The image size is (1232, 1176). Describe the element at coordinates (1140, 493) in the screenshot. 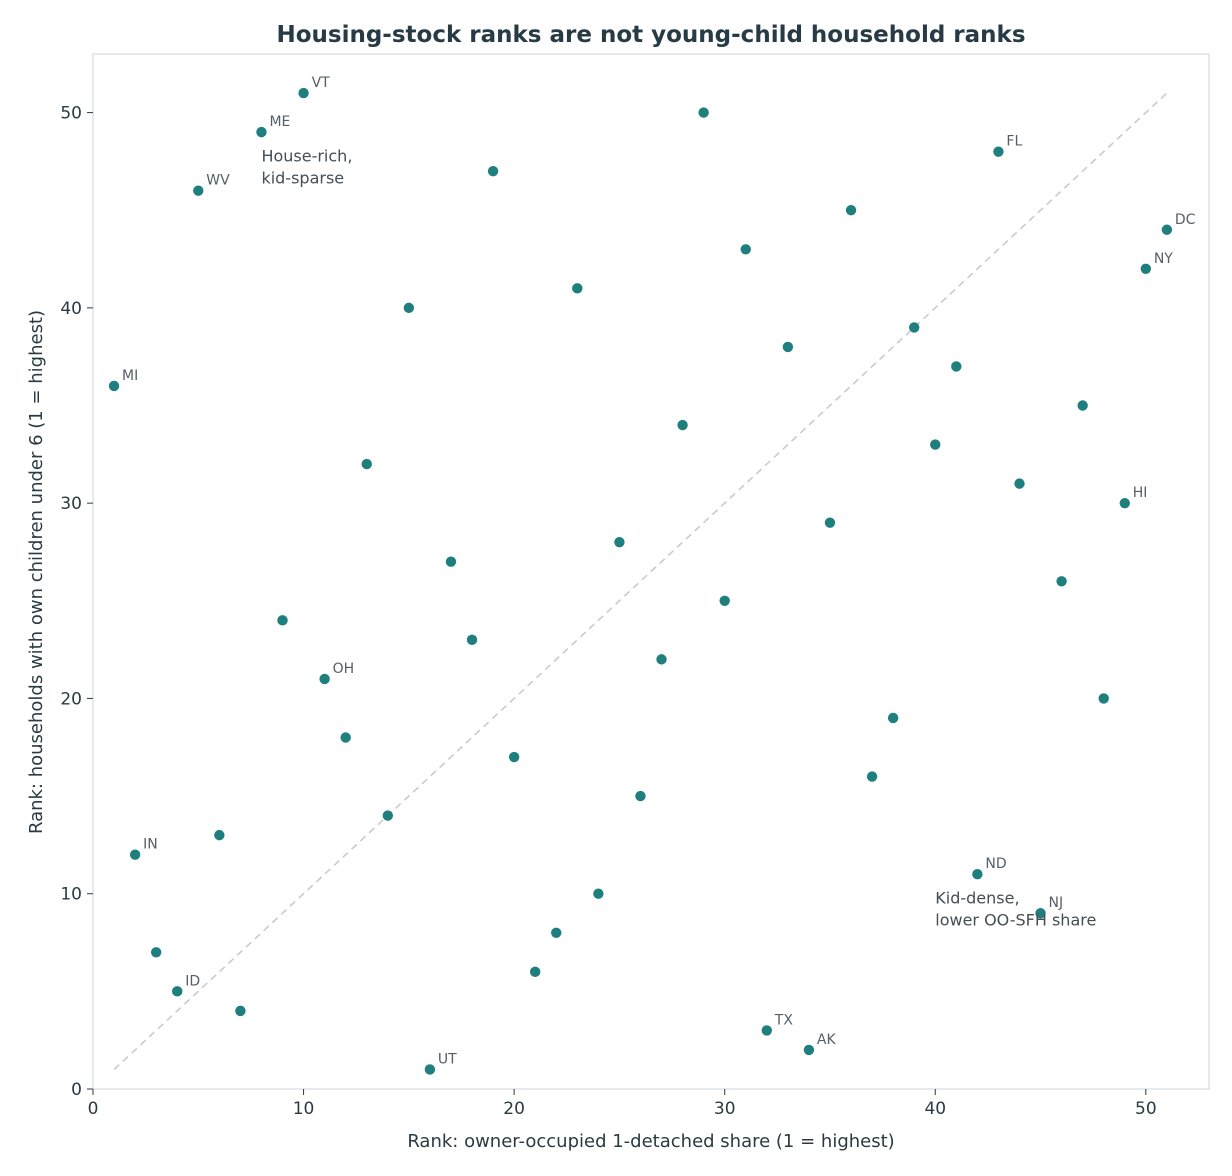

I see `point-label: HI` at that location.